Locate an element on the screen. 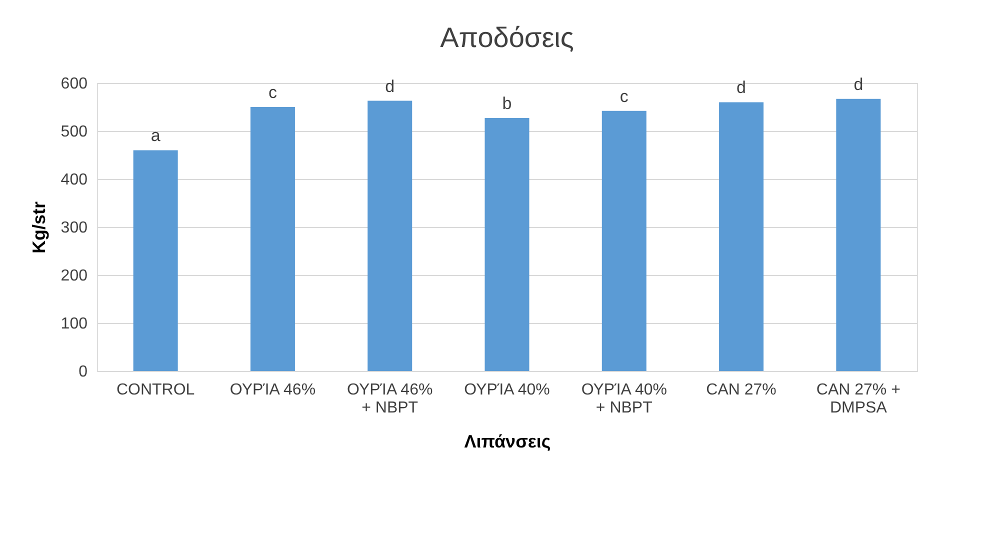 The image size is (983, 537). y-tick-label: 600 is located at coordinates (74, 84).